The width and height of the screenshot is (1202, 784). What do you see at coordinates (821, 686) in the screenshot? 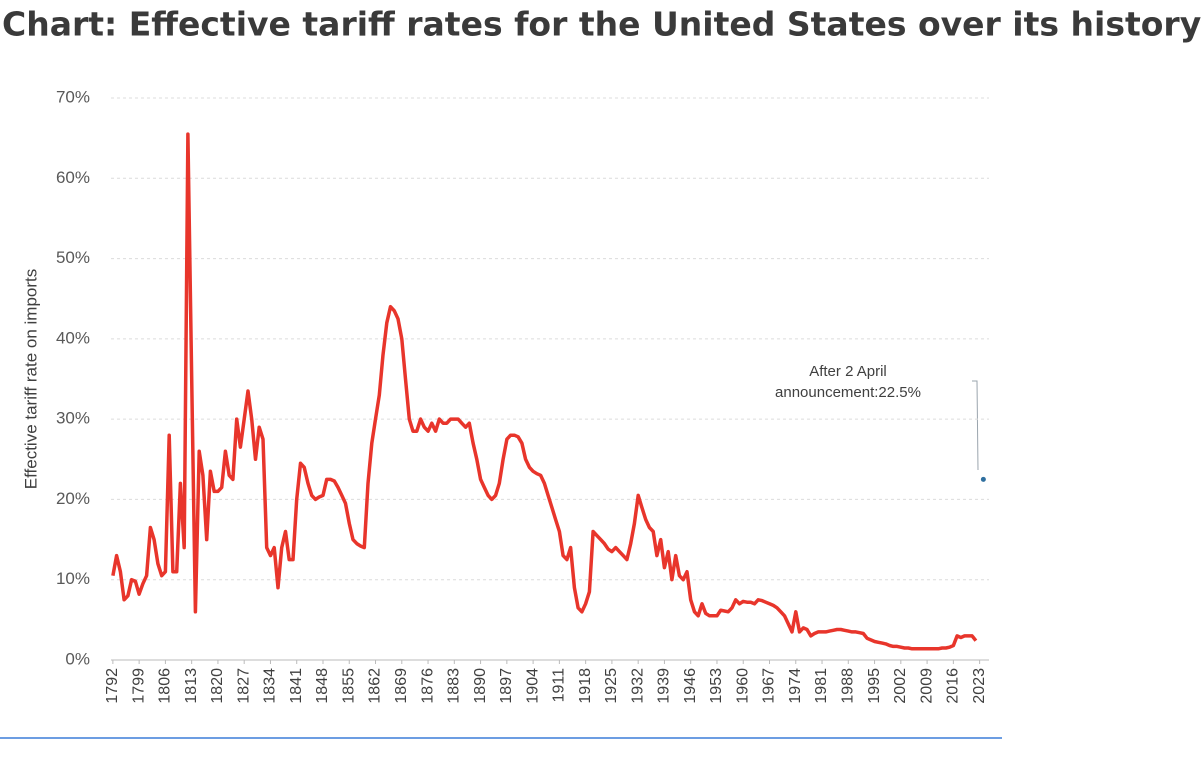
I see `x-tick-label: 1981` at bounding box center [821, 686].